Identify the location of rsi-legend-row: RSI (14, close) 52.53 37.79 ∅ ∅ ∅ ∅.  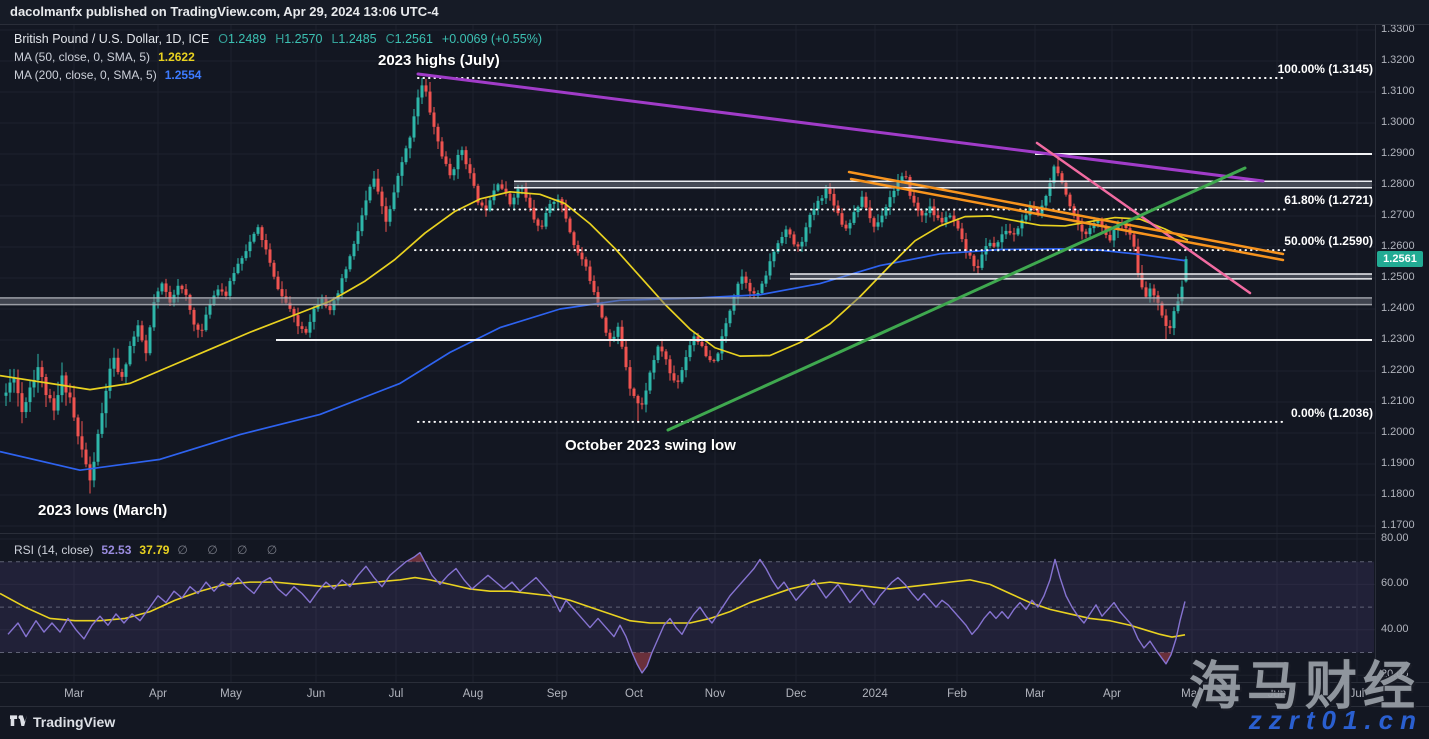
(149, 550).